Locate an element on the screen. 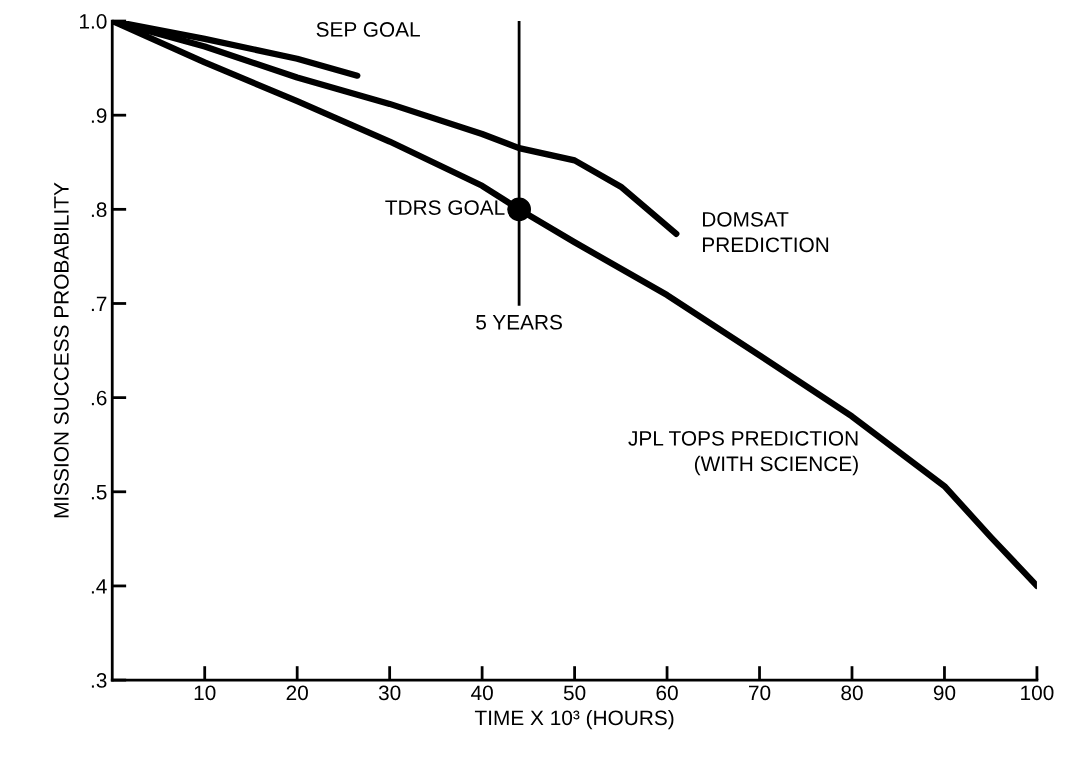  x-tick-label: 90 is located at coordinates (944, 693).